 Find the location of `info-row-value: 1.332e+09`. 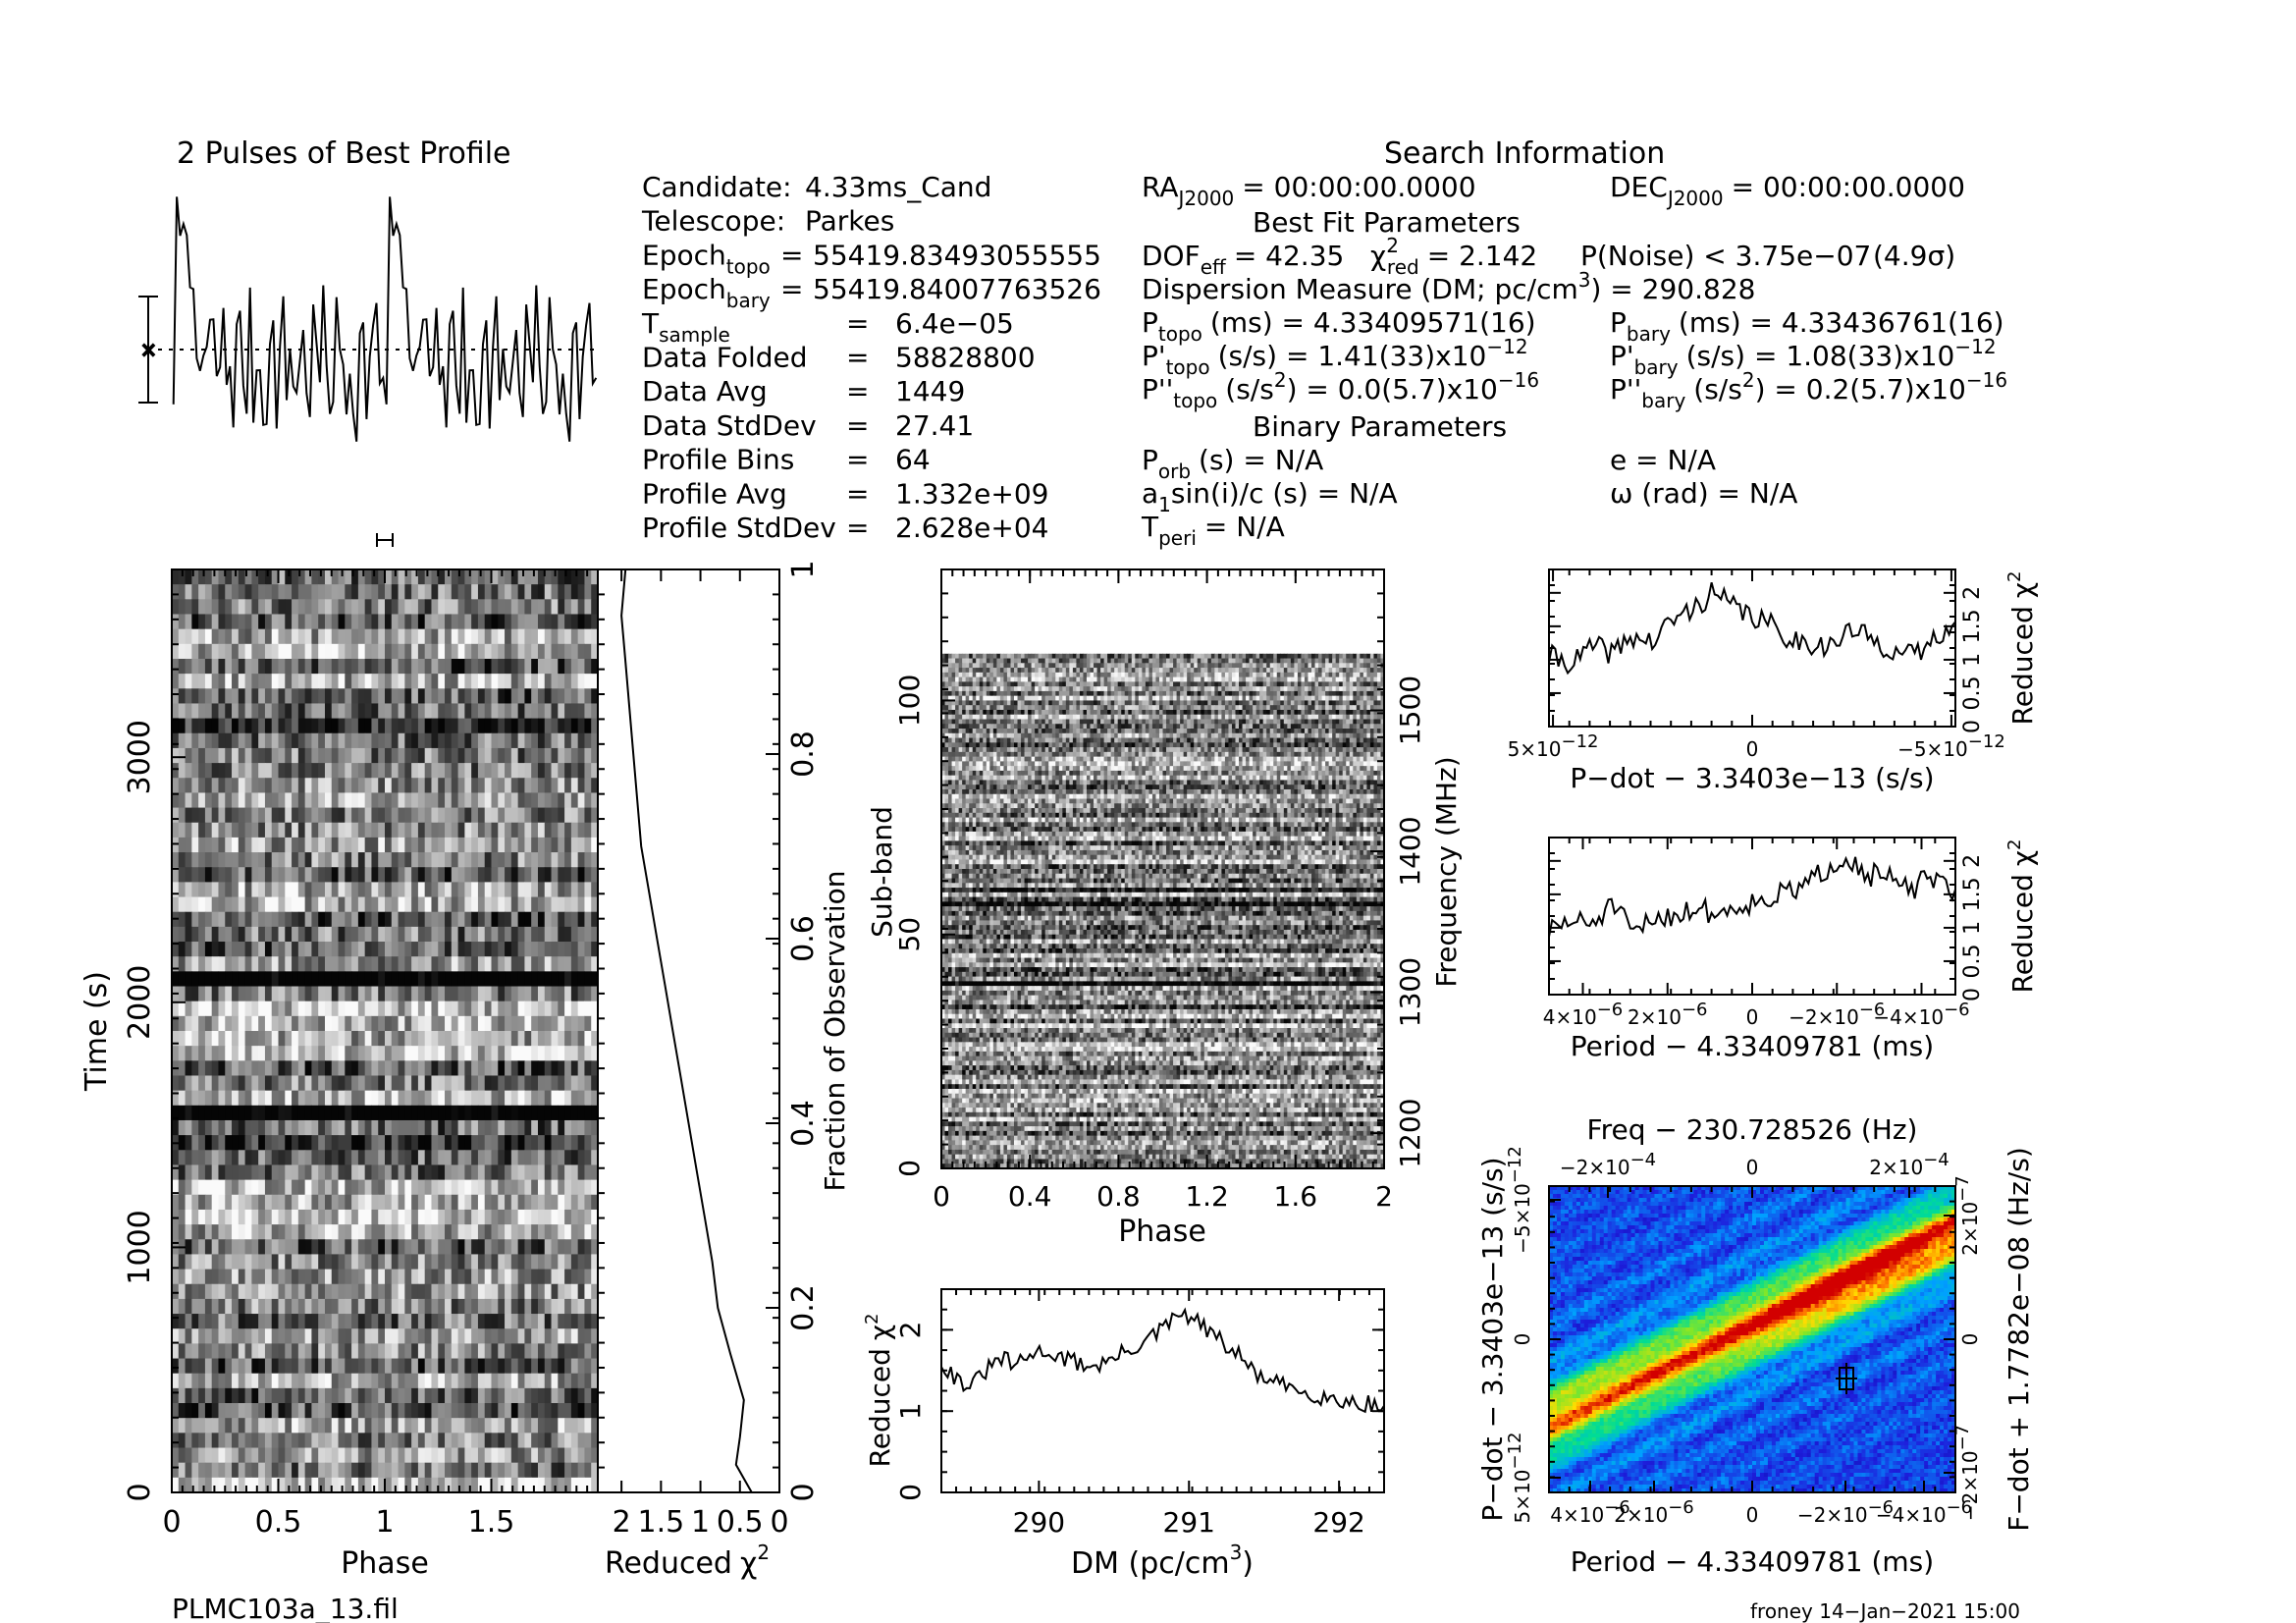

info-row-value: 1.332e+09 is located at coordinates (972, 493).